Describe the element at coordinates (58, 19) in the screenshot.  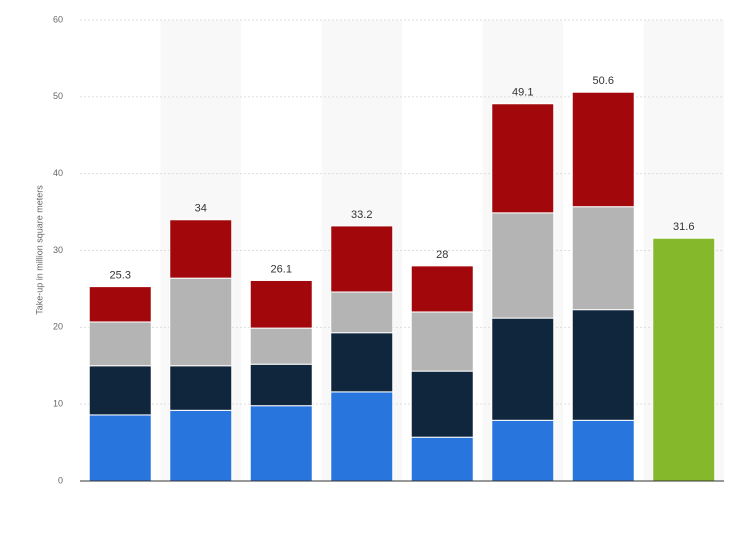
I see `y-tick-label: 60` at that location.